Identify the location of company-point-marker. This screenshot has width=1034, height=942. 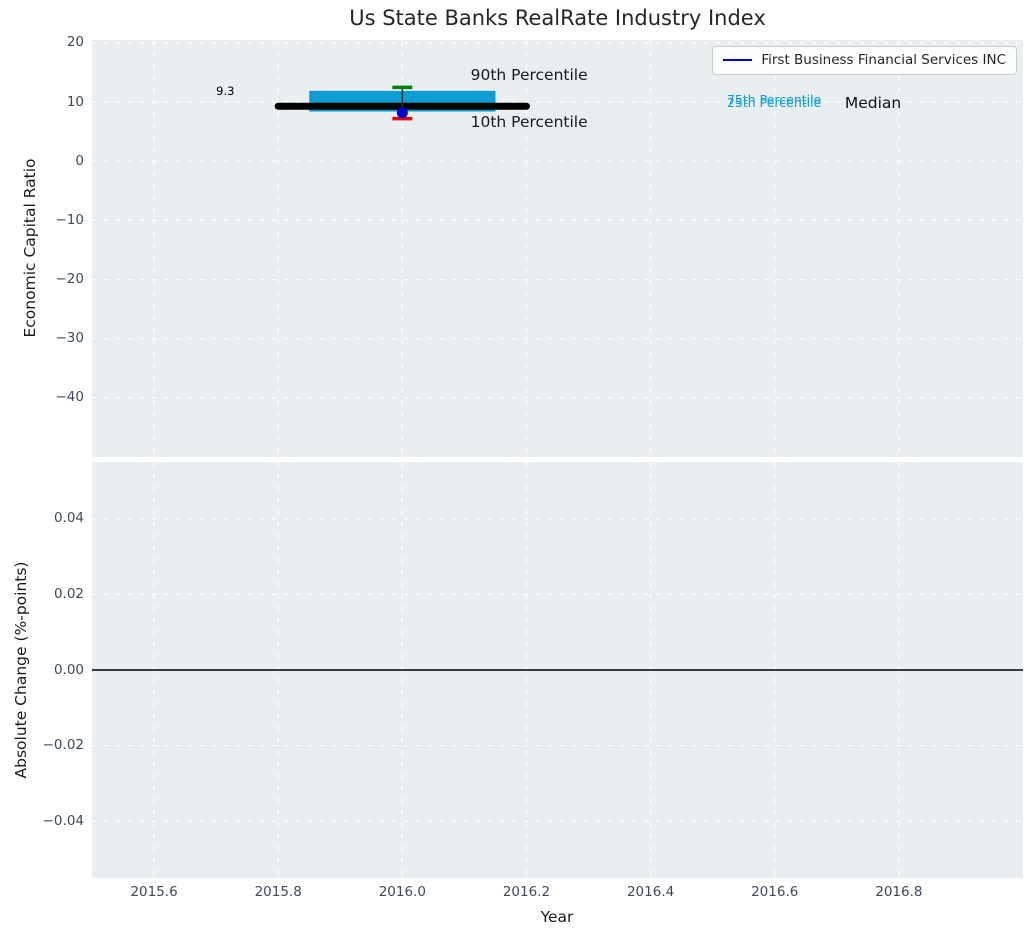
(402, 113).